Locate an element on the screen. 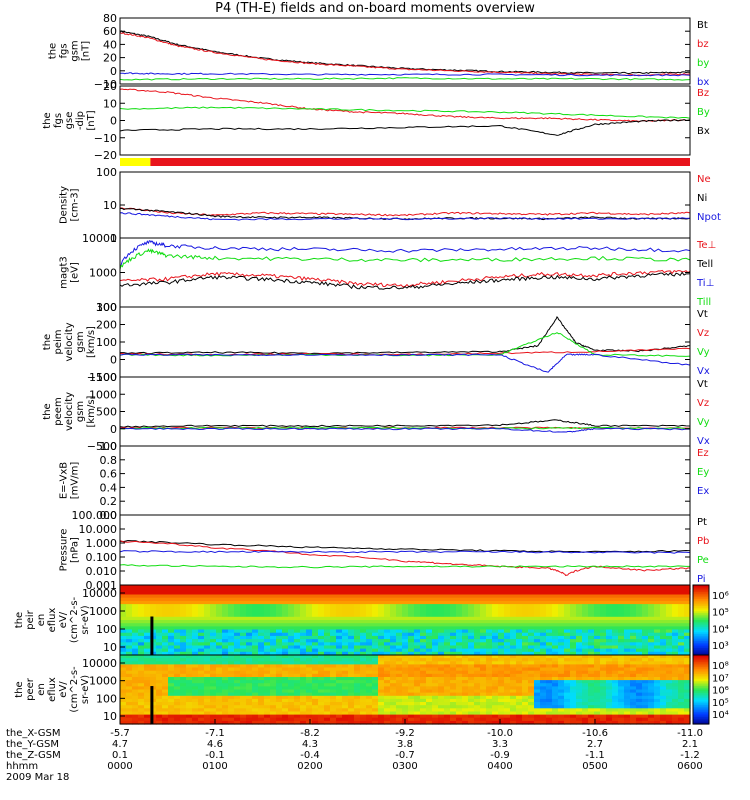  series-By is located at coordinates (405, 112).